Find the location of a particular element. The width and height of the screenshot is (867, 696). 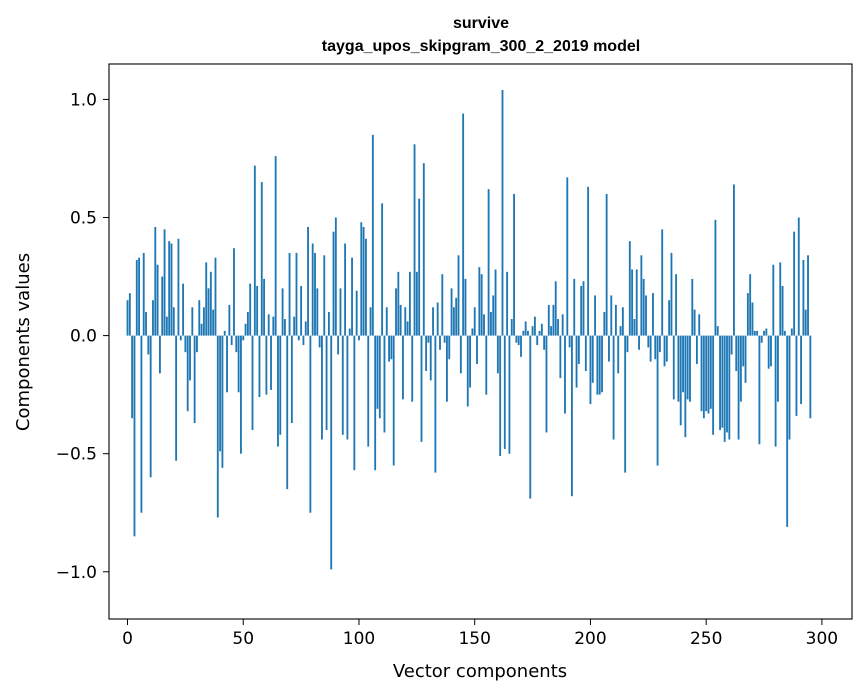

x-tick-label: 50 is located at coordinates (243, 639).